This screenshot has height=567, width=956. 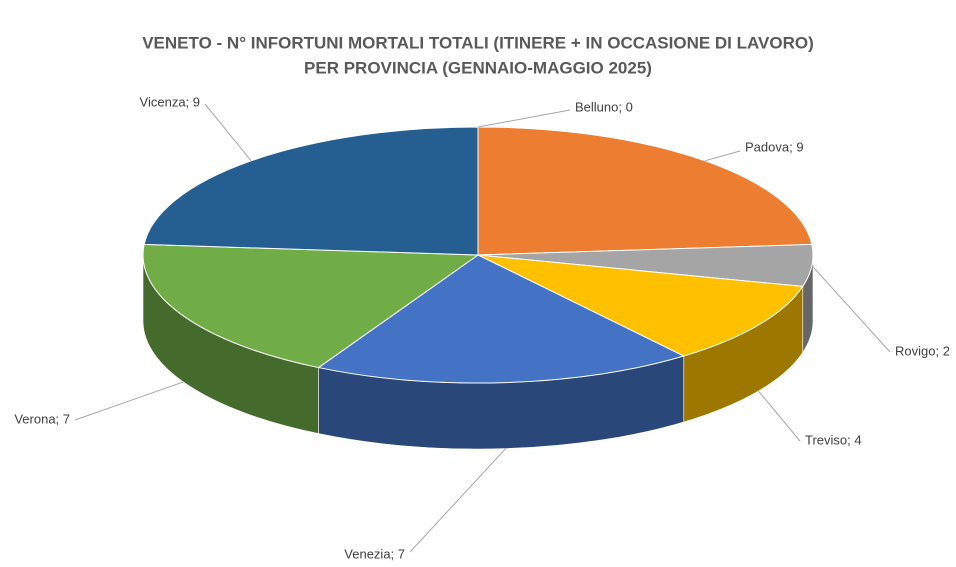 What do you see at coordinates (170, 101) in the screenshot?
I see `data-label: Vicenza; 9` at bounding box center [170, 101].